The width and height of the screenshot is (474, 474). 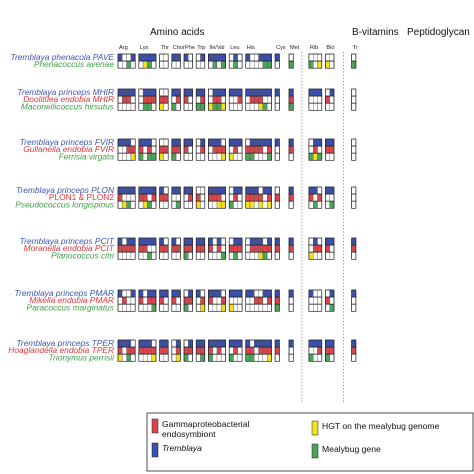 What do you see at coordinates (189, 434) in the screenshot?
I see `legend-label: endosymbiont` at bounding box center [189, 434].